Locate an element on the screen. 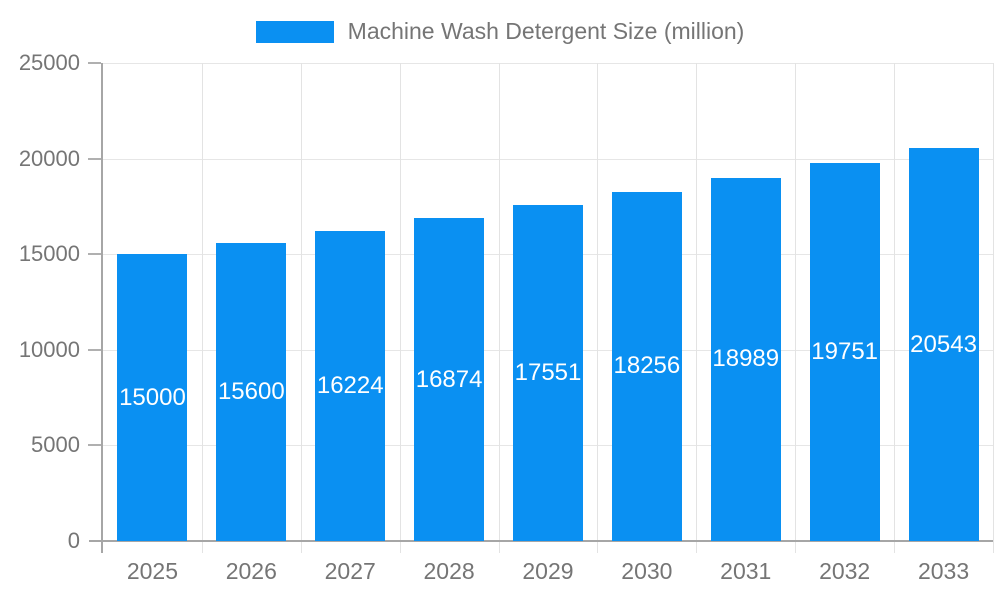  y-axis-label: 10000 is located at coordinates (49, 349).